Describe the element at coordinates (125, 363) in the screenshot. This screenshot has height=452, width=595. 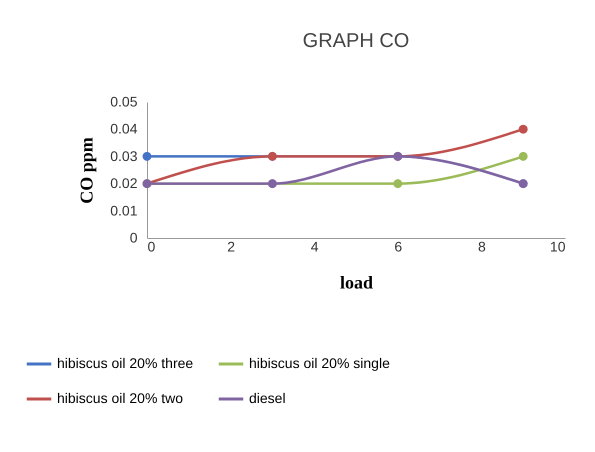
I see `legend-label: hibiscus oil 20% three` at that location.